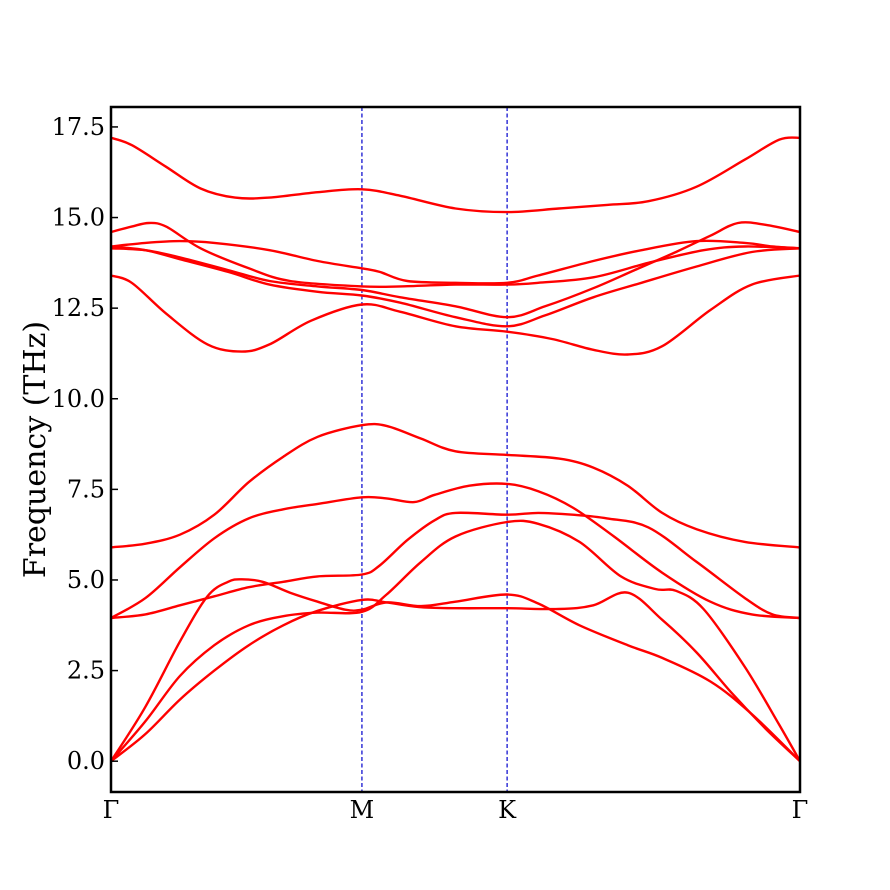 This screenshot has height=890, width=890. What do you see at coordinates (86, 489) in the screenshot?
I see `y-tick-label: 7.5` at bounding box center [86, 489].